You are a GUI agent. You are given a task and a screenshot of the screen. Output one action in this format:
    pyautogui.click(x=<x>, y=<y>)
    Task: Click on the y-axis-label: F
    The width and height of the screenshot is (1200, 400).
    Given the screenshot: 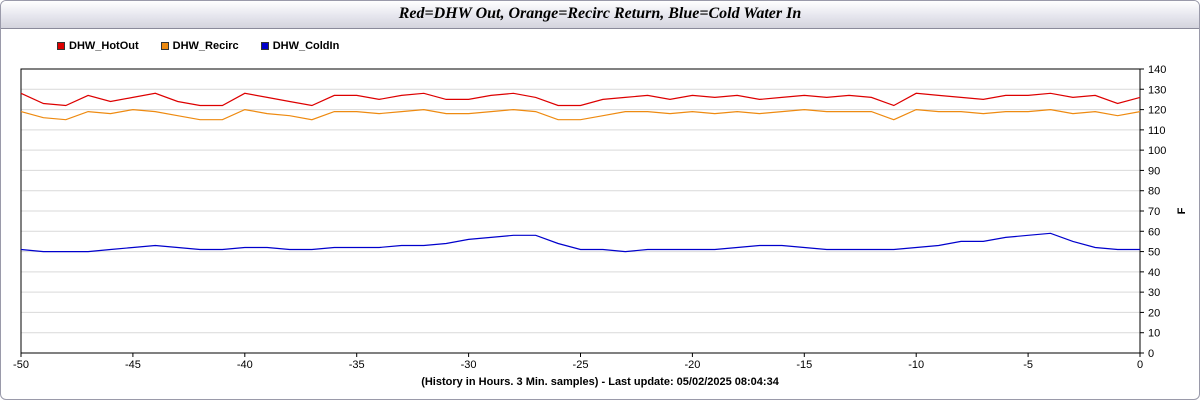 What is the action you would take?
    pyautogui.click(x=1182, y=210)
    